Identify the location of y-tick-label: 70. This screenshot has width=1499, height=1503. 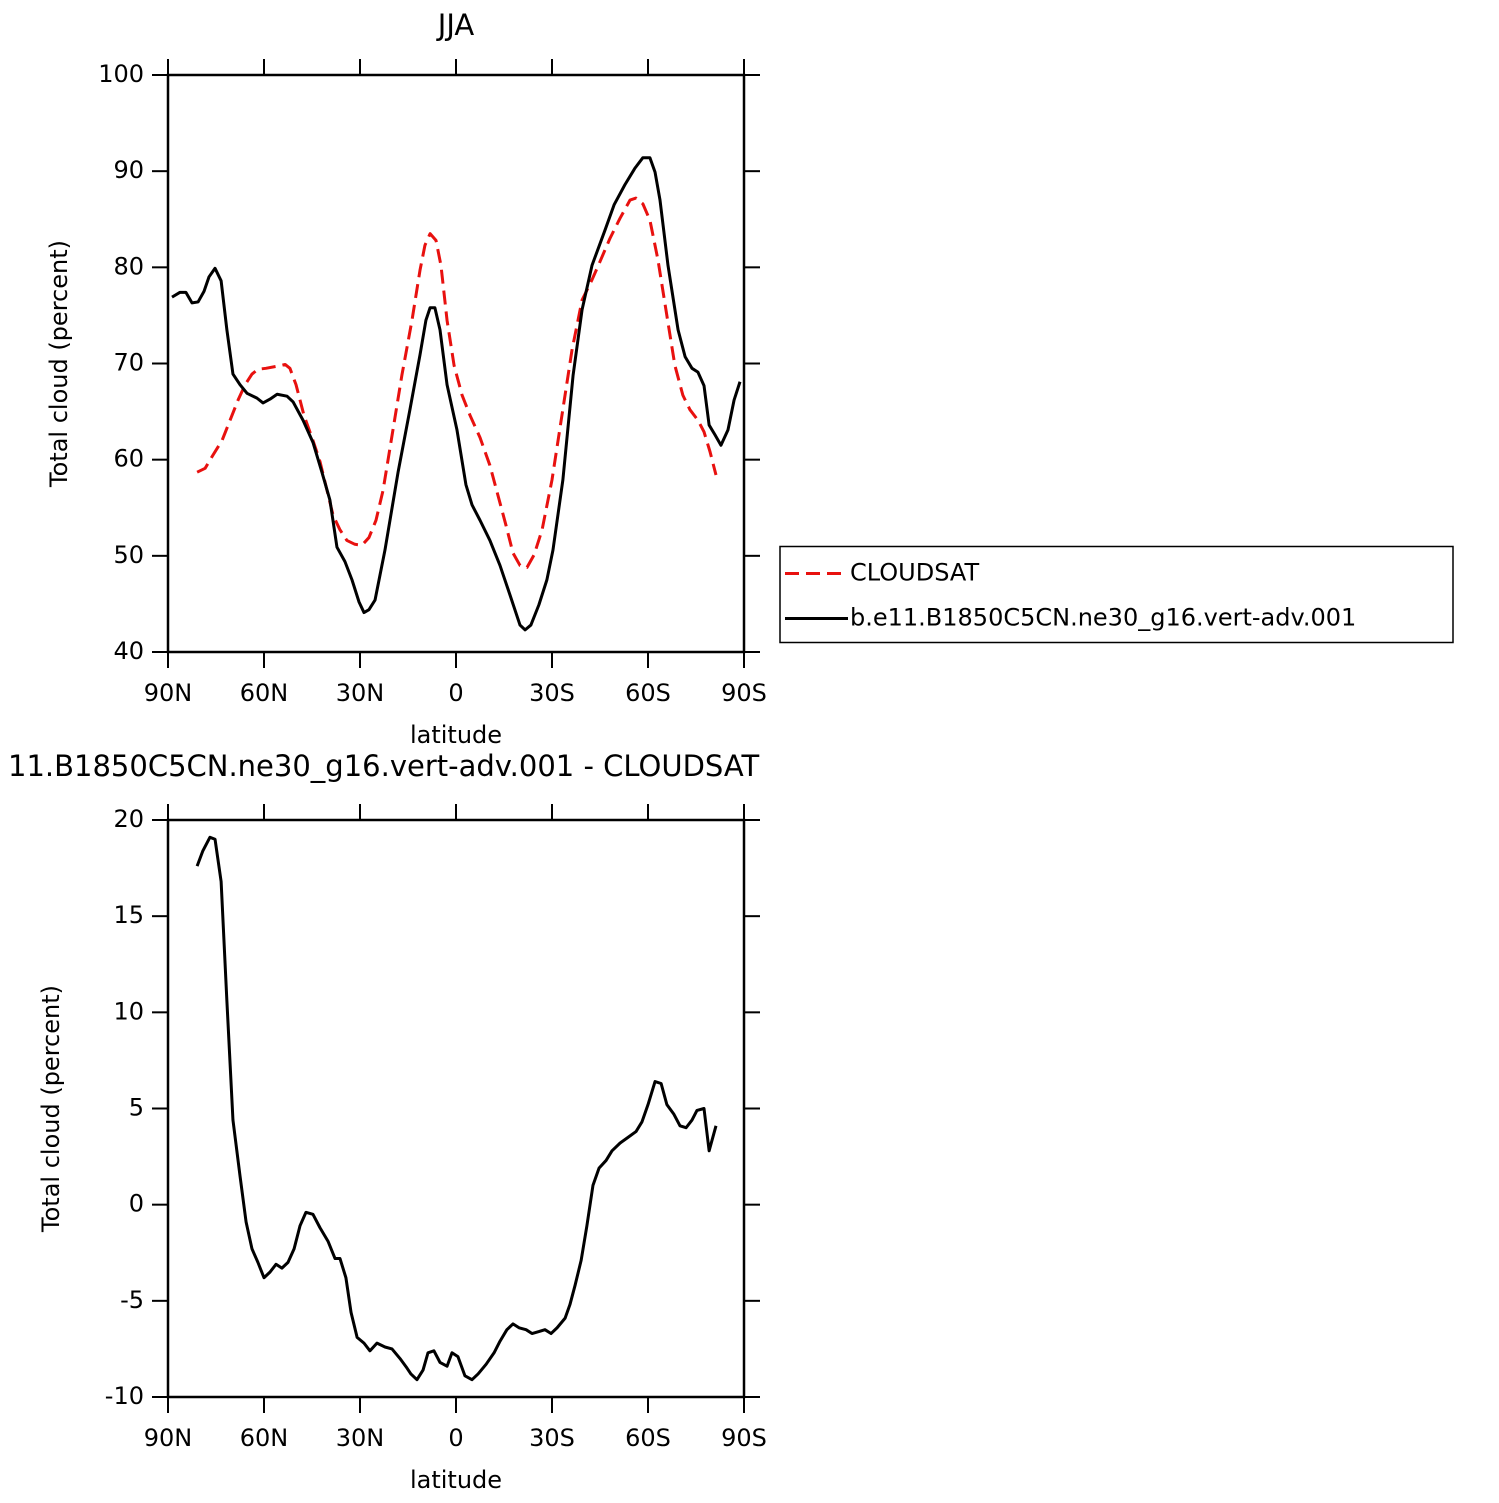
(128, 363).